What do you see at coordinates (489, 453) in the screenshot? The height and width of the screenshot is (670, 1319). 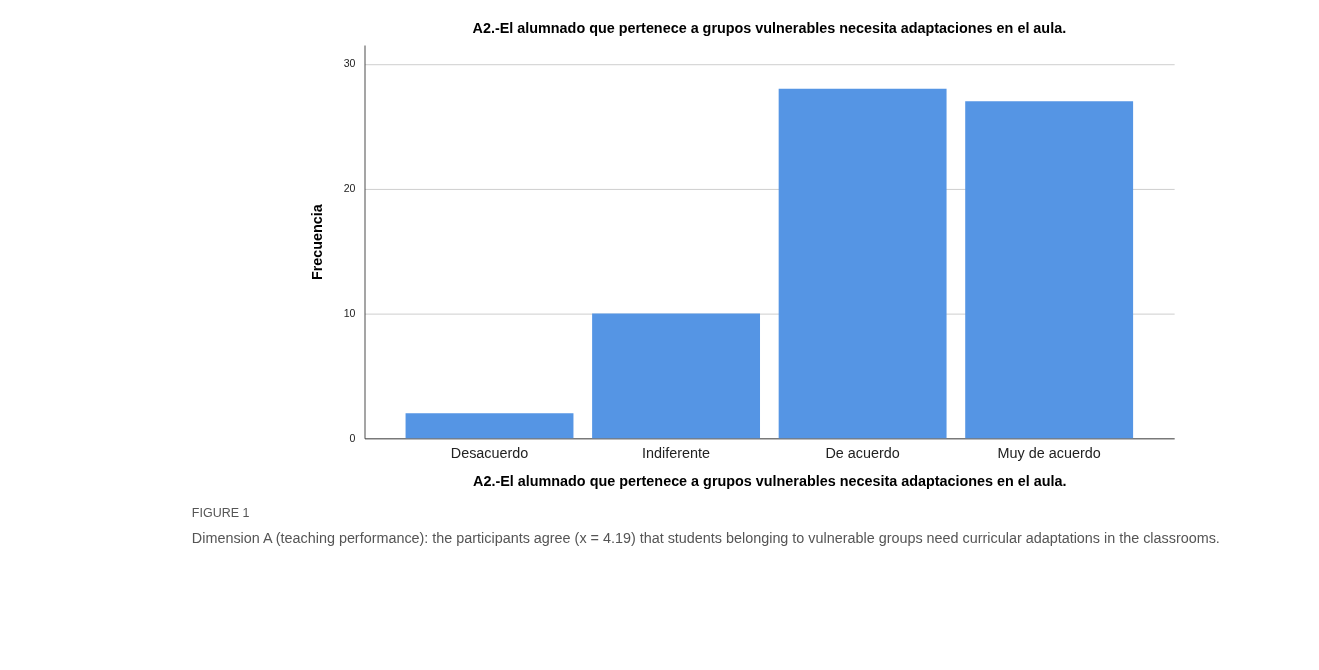 I see `x-tick-label: Desacuerdo` at bounding box center [489, 453].